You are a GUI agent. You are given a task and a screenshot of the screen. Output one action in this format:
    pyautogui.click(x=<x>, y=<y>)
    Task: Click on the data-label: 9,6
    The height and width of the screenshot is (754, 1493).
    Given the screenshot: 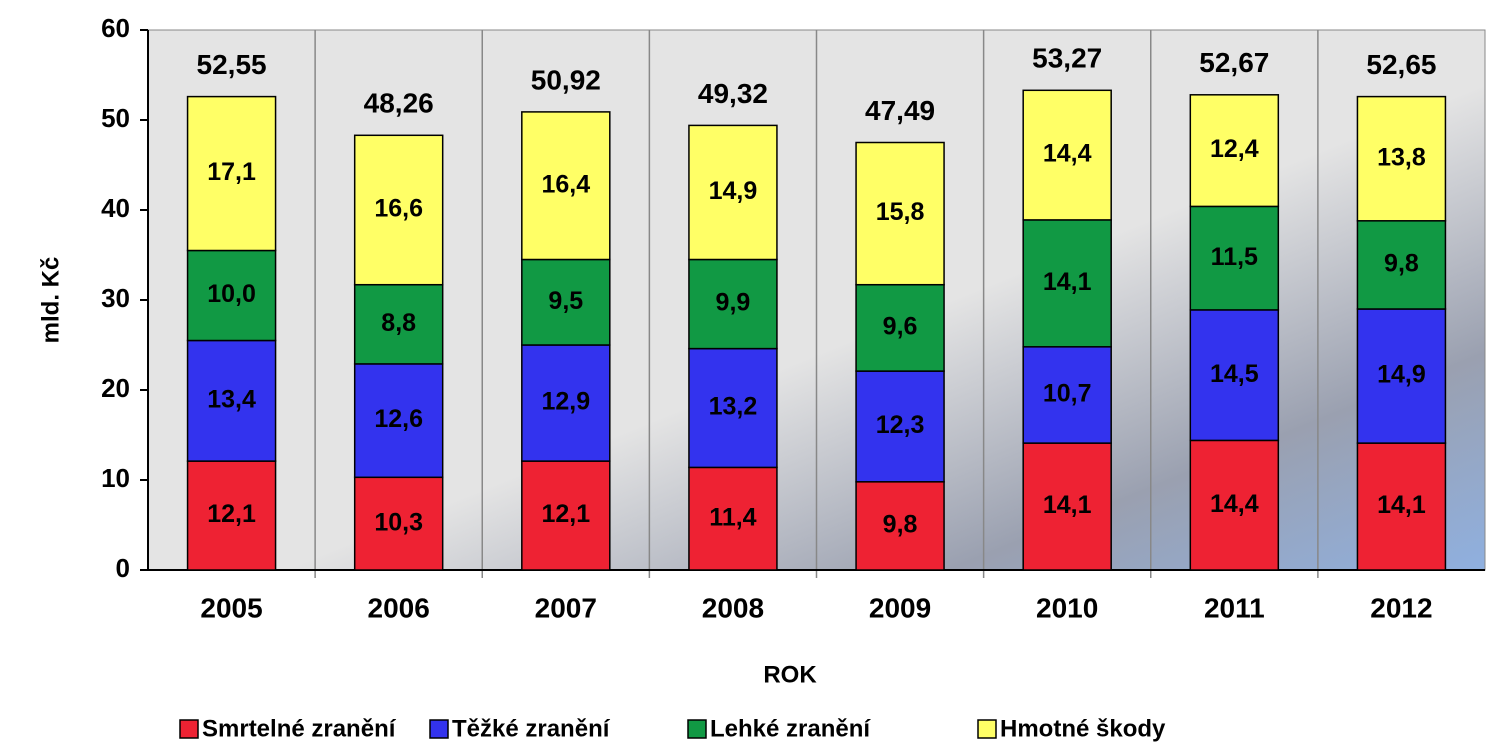 What is the action you would take?
    pyautogui.click(x=900, y=327)
    